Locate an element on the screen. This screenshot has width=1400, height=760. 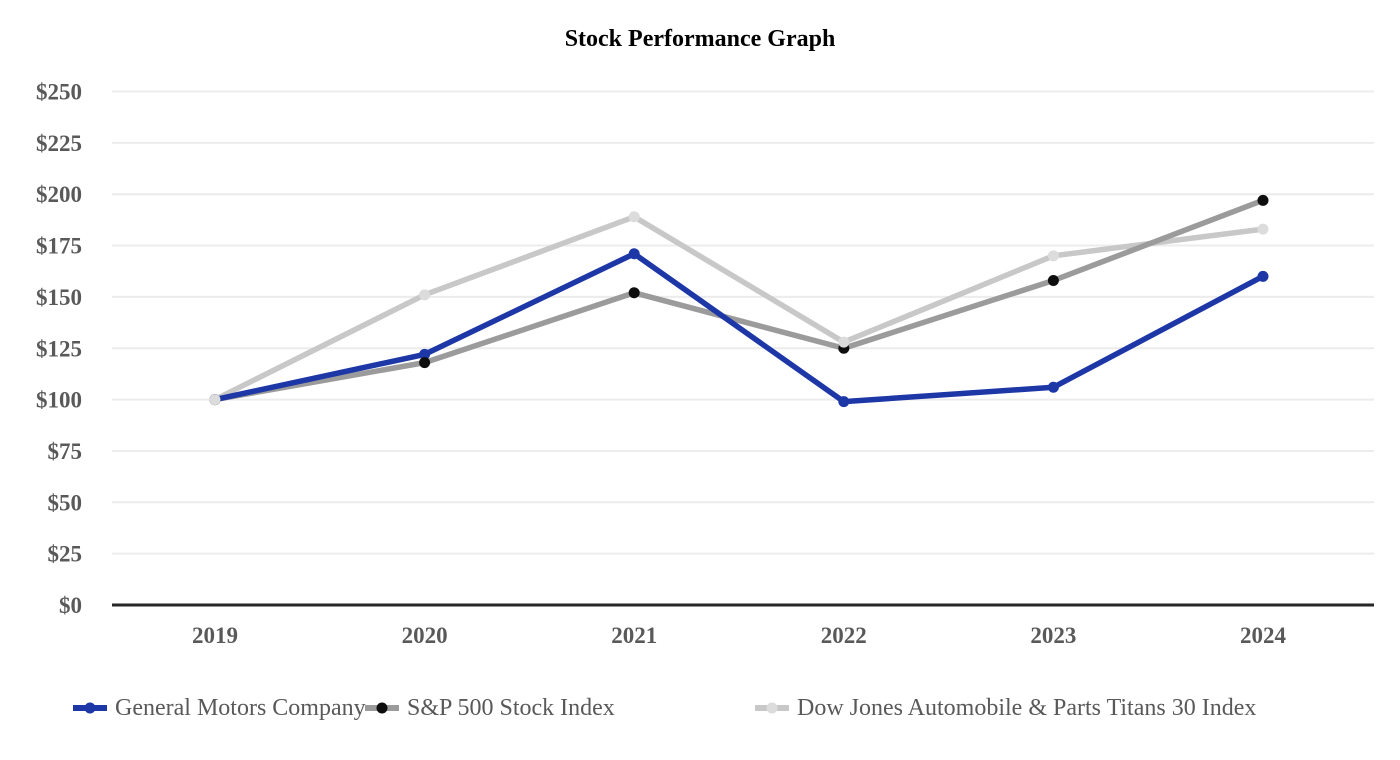
legend-item-general-motors: General Motors Company is located at coordinates (219, 708).